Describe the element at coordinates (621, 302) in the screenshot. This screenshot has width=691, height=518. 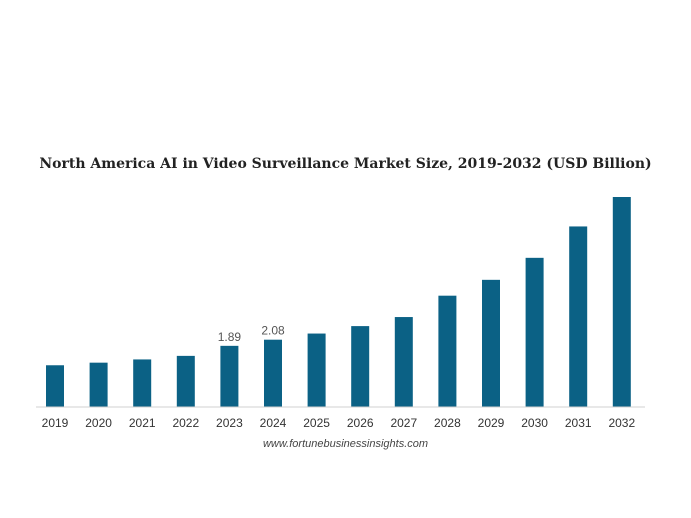
I see `bar-2032` at that location.